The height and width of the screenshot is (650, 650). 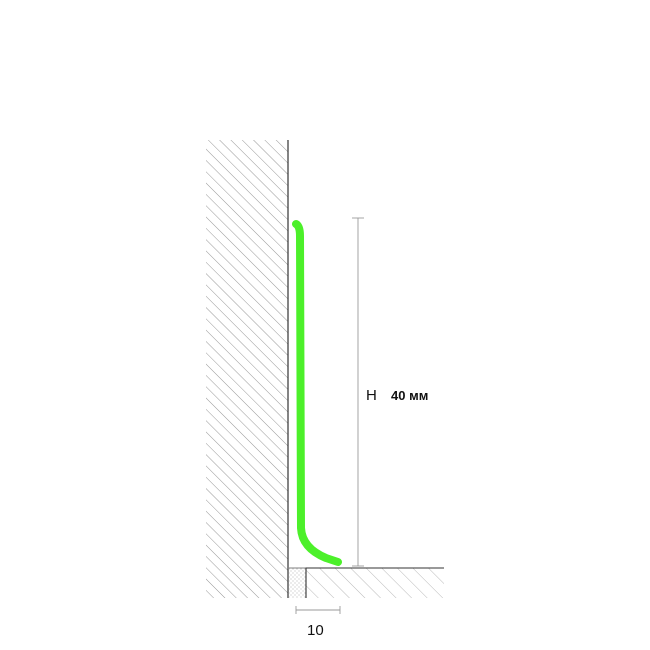 I want to click on expansion-gap, so click(x=297, y=582).